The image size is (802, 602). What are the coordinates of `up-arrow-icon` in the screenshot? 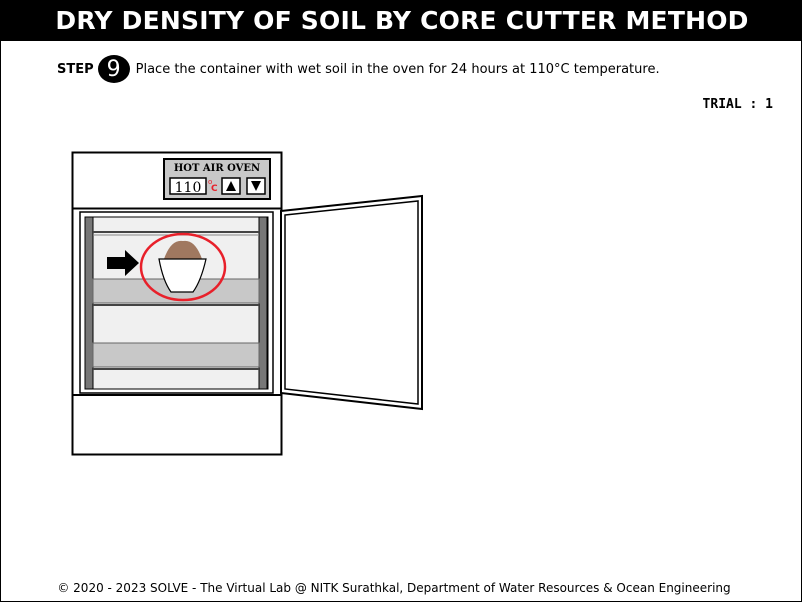 It's located at (231, 186).